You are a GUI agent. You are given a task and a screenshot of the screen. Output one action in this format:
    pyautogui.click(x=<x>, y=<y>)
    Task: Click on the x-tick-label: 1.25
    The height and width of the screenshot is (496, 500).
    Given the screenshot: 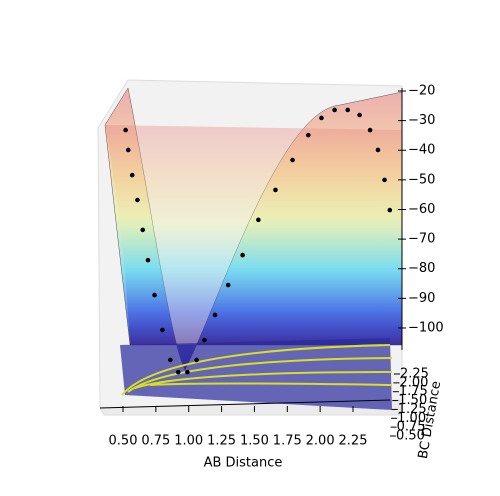 What is the action you would take?
    pyautogui.click(x=221, y=441)
    